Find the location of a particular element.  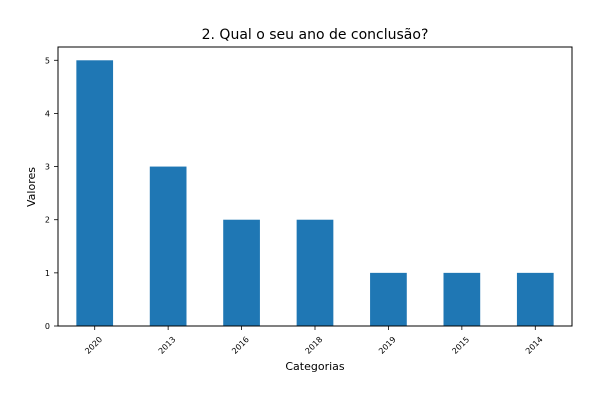

bar-2015 is located at coordinates (462, 299).